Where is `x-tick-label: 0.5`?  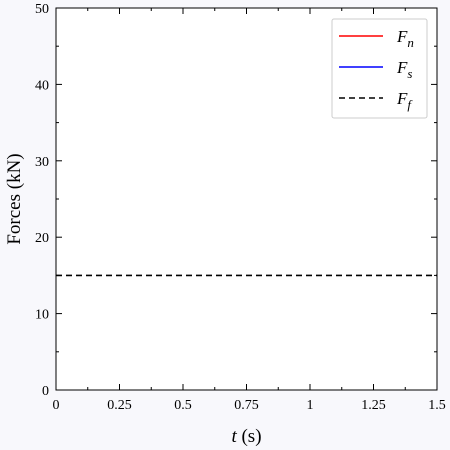 x-tick-label: 0.5 is located at coordinates (183, 405).